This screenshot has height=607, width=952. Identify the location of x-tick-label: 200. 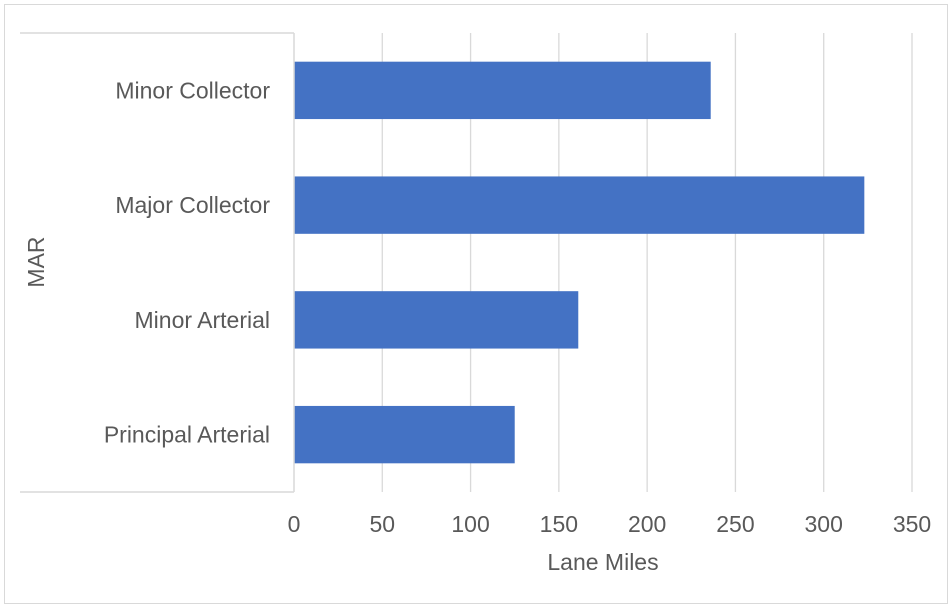
(647, 524).